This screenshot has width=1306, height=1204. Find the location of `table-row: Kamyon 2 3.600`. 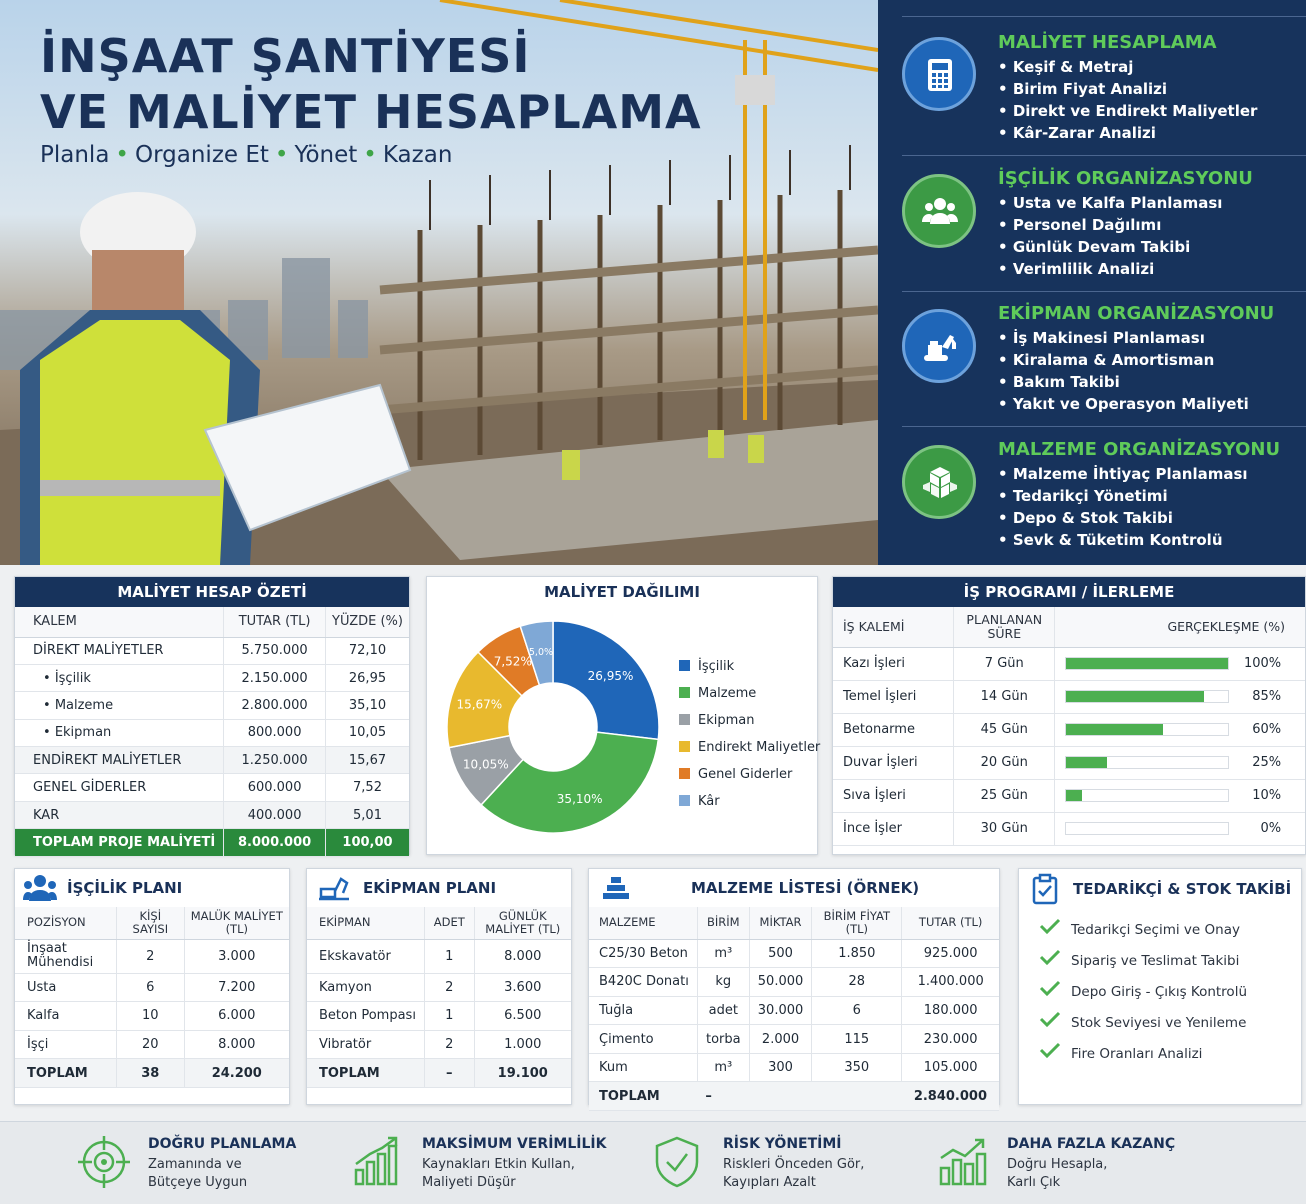

table-row: Kamyon 2 3.600 is located at coordinates (439, 988).